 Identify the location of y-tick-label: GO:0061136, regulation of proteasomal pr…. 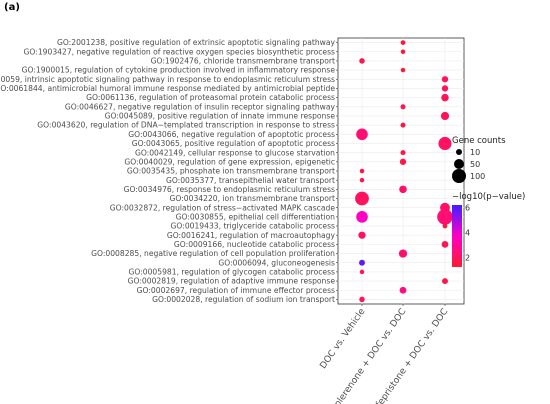
(210, 97).